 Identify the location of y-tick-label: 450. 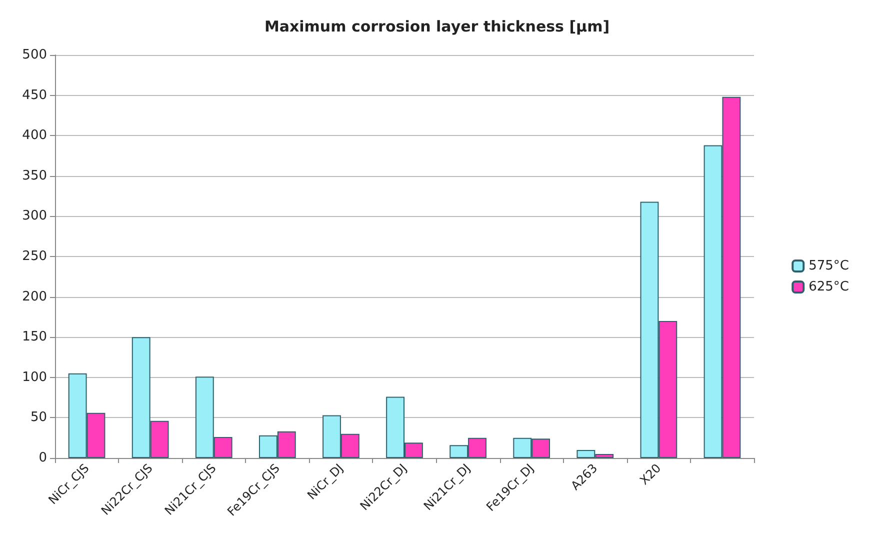
(34, 95).